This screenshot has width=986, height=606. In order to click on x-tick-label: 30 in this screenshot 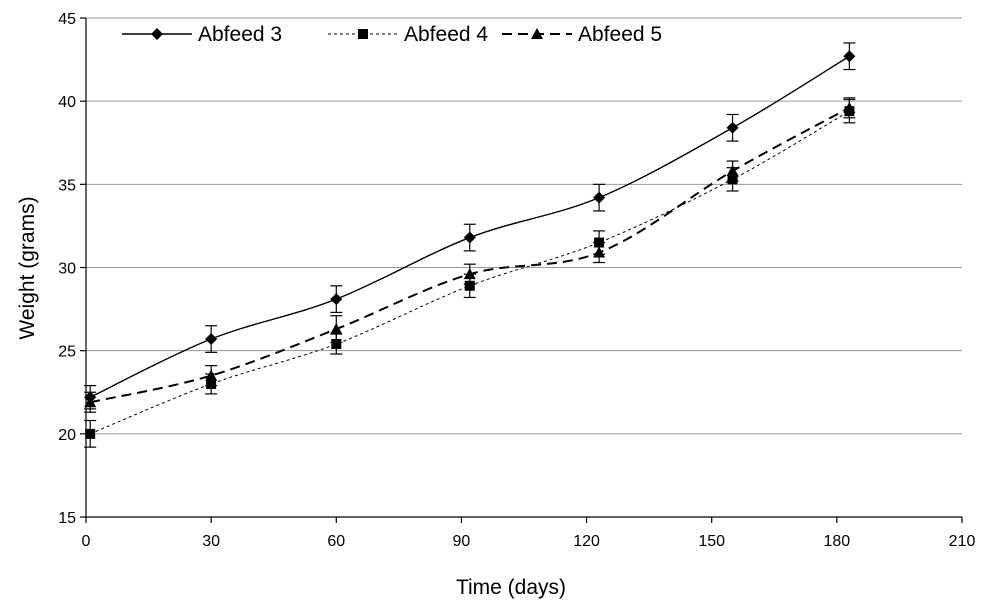, I will do `click(211, 541)`.